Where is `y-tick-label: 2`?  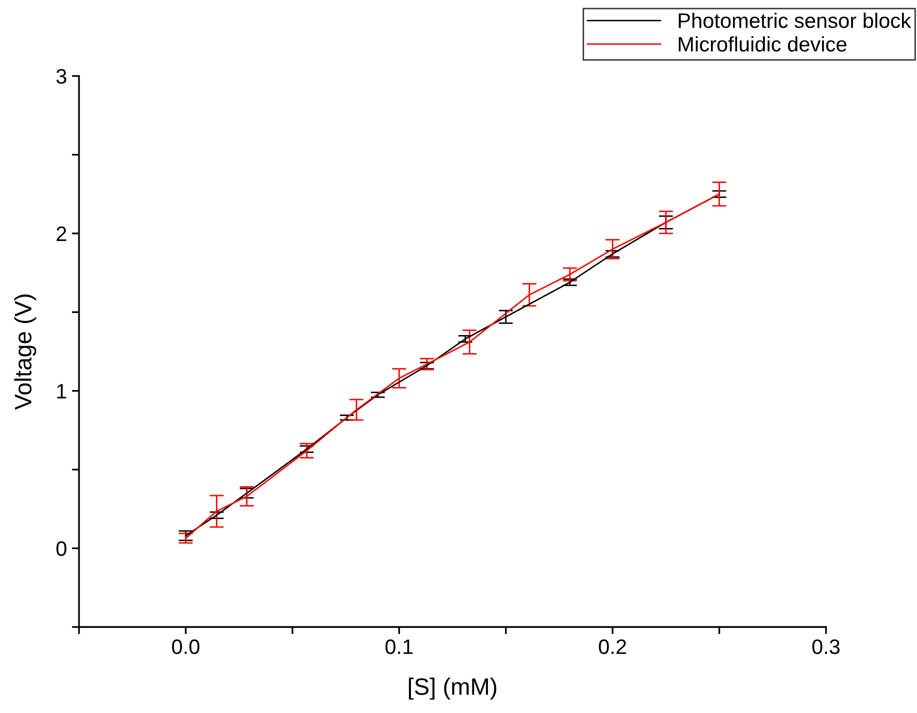 y-tick-label: 2 is located at coordinates (61, 233).